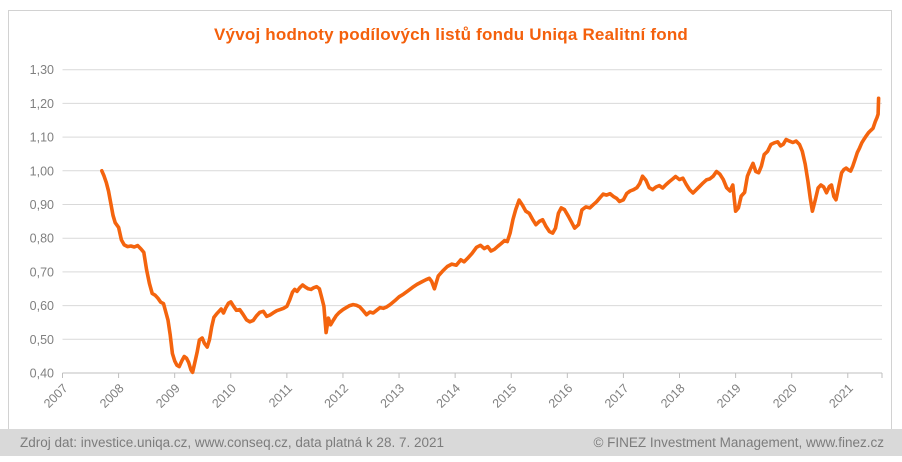  I want to click on y-tick-label: 1,20, so click(42, 104).